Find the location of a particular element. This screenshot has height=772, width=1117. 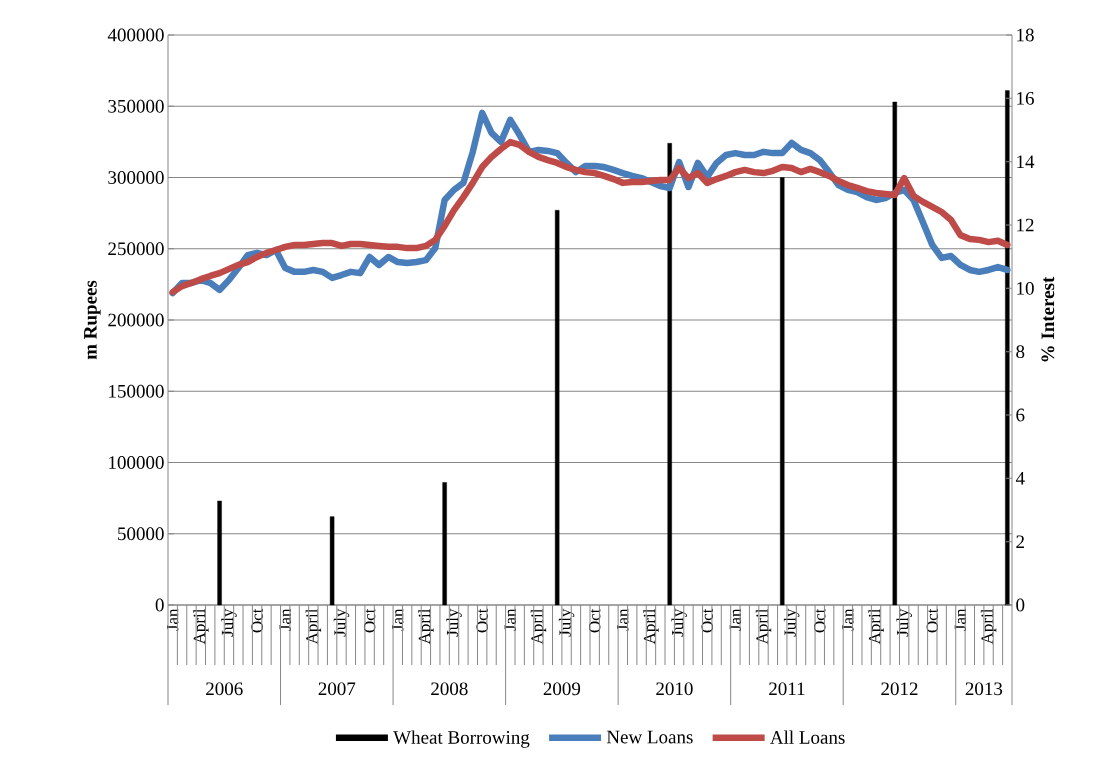

y2-tick-label: 8 is located at coordinates (1020, 352).